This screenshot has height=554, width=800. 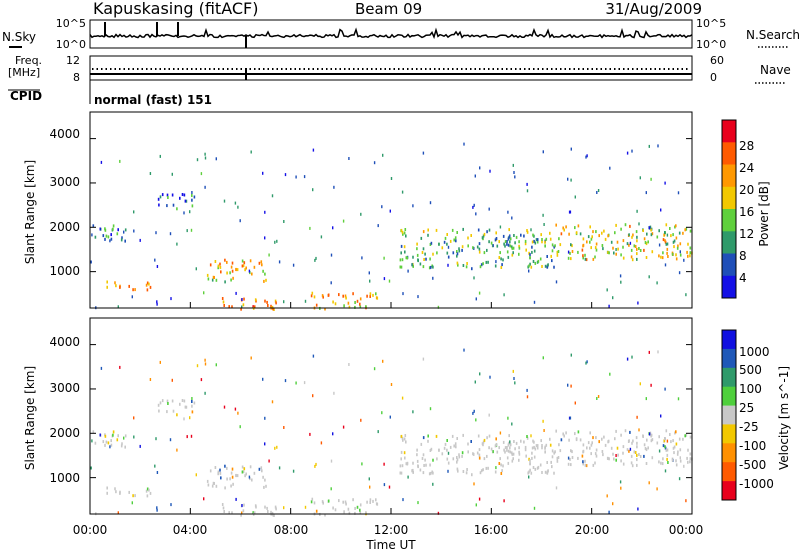 What do you see at coordinates (729, 358) in the screenshot?
I see `colorbar-swatch` at bounding box center [729, 358].